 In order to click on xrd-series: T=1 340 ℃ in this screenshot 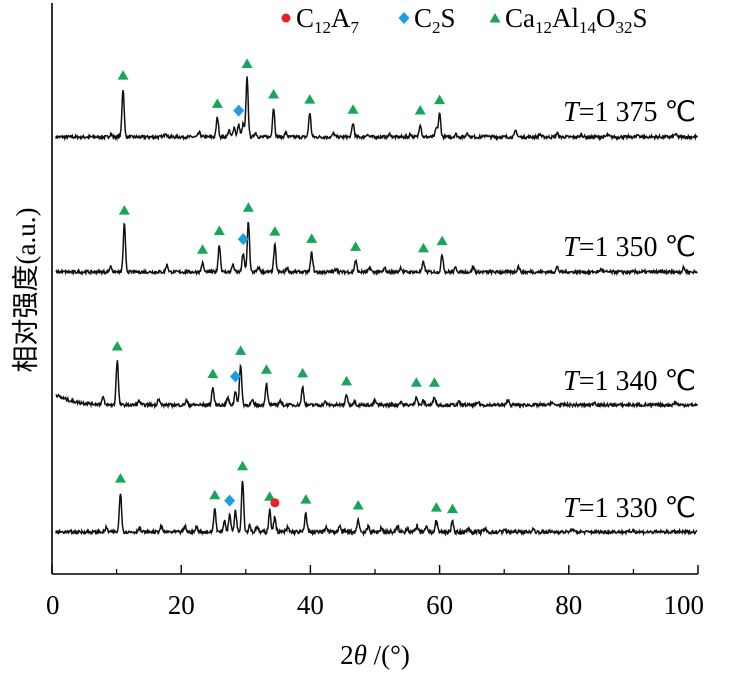, I will do `click(376, 375)`.